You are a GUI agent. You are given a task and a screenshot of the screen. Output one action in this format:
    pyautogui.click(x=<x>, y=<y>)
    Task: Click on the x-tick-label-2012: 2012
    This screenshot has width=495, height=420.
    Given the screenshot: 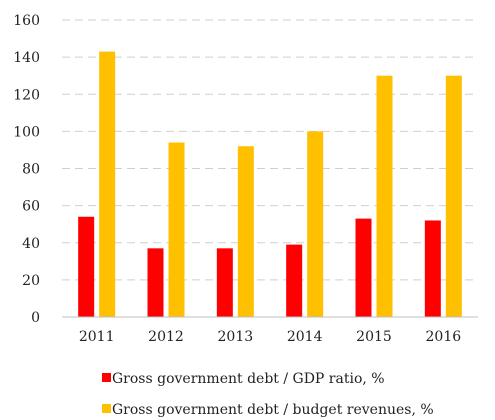 What is the action you would take?
    pyautogui.click(x=166, y=337)
    